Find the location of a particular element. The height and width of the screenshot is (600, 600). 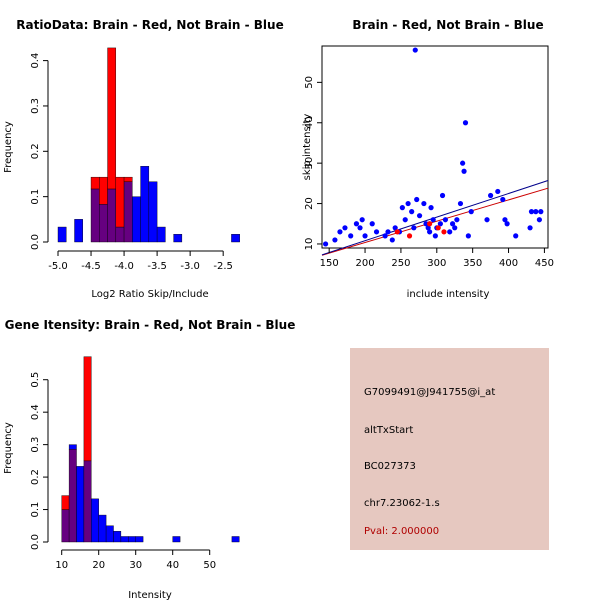

y-tick-label: 20 is located at coordinates (309, 203).